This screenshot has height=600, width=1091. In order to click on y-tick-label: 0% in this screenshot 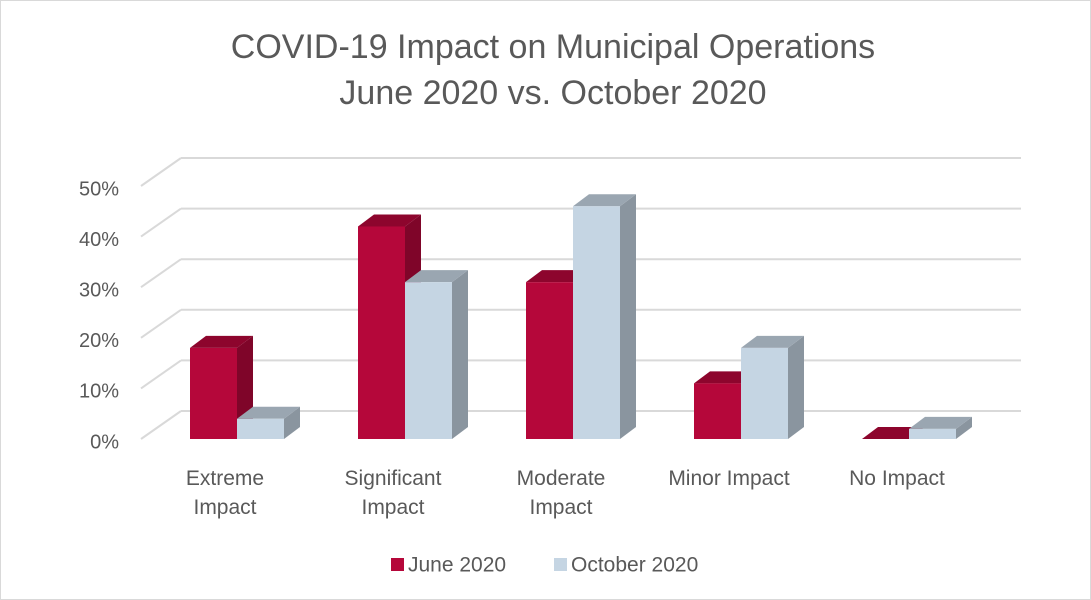, I will do `click(104, 442)`.